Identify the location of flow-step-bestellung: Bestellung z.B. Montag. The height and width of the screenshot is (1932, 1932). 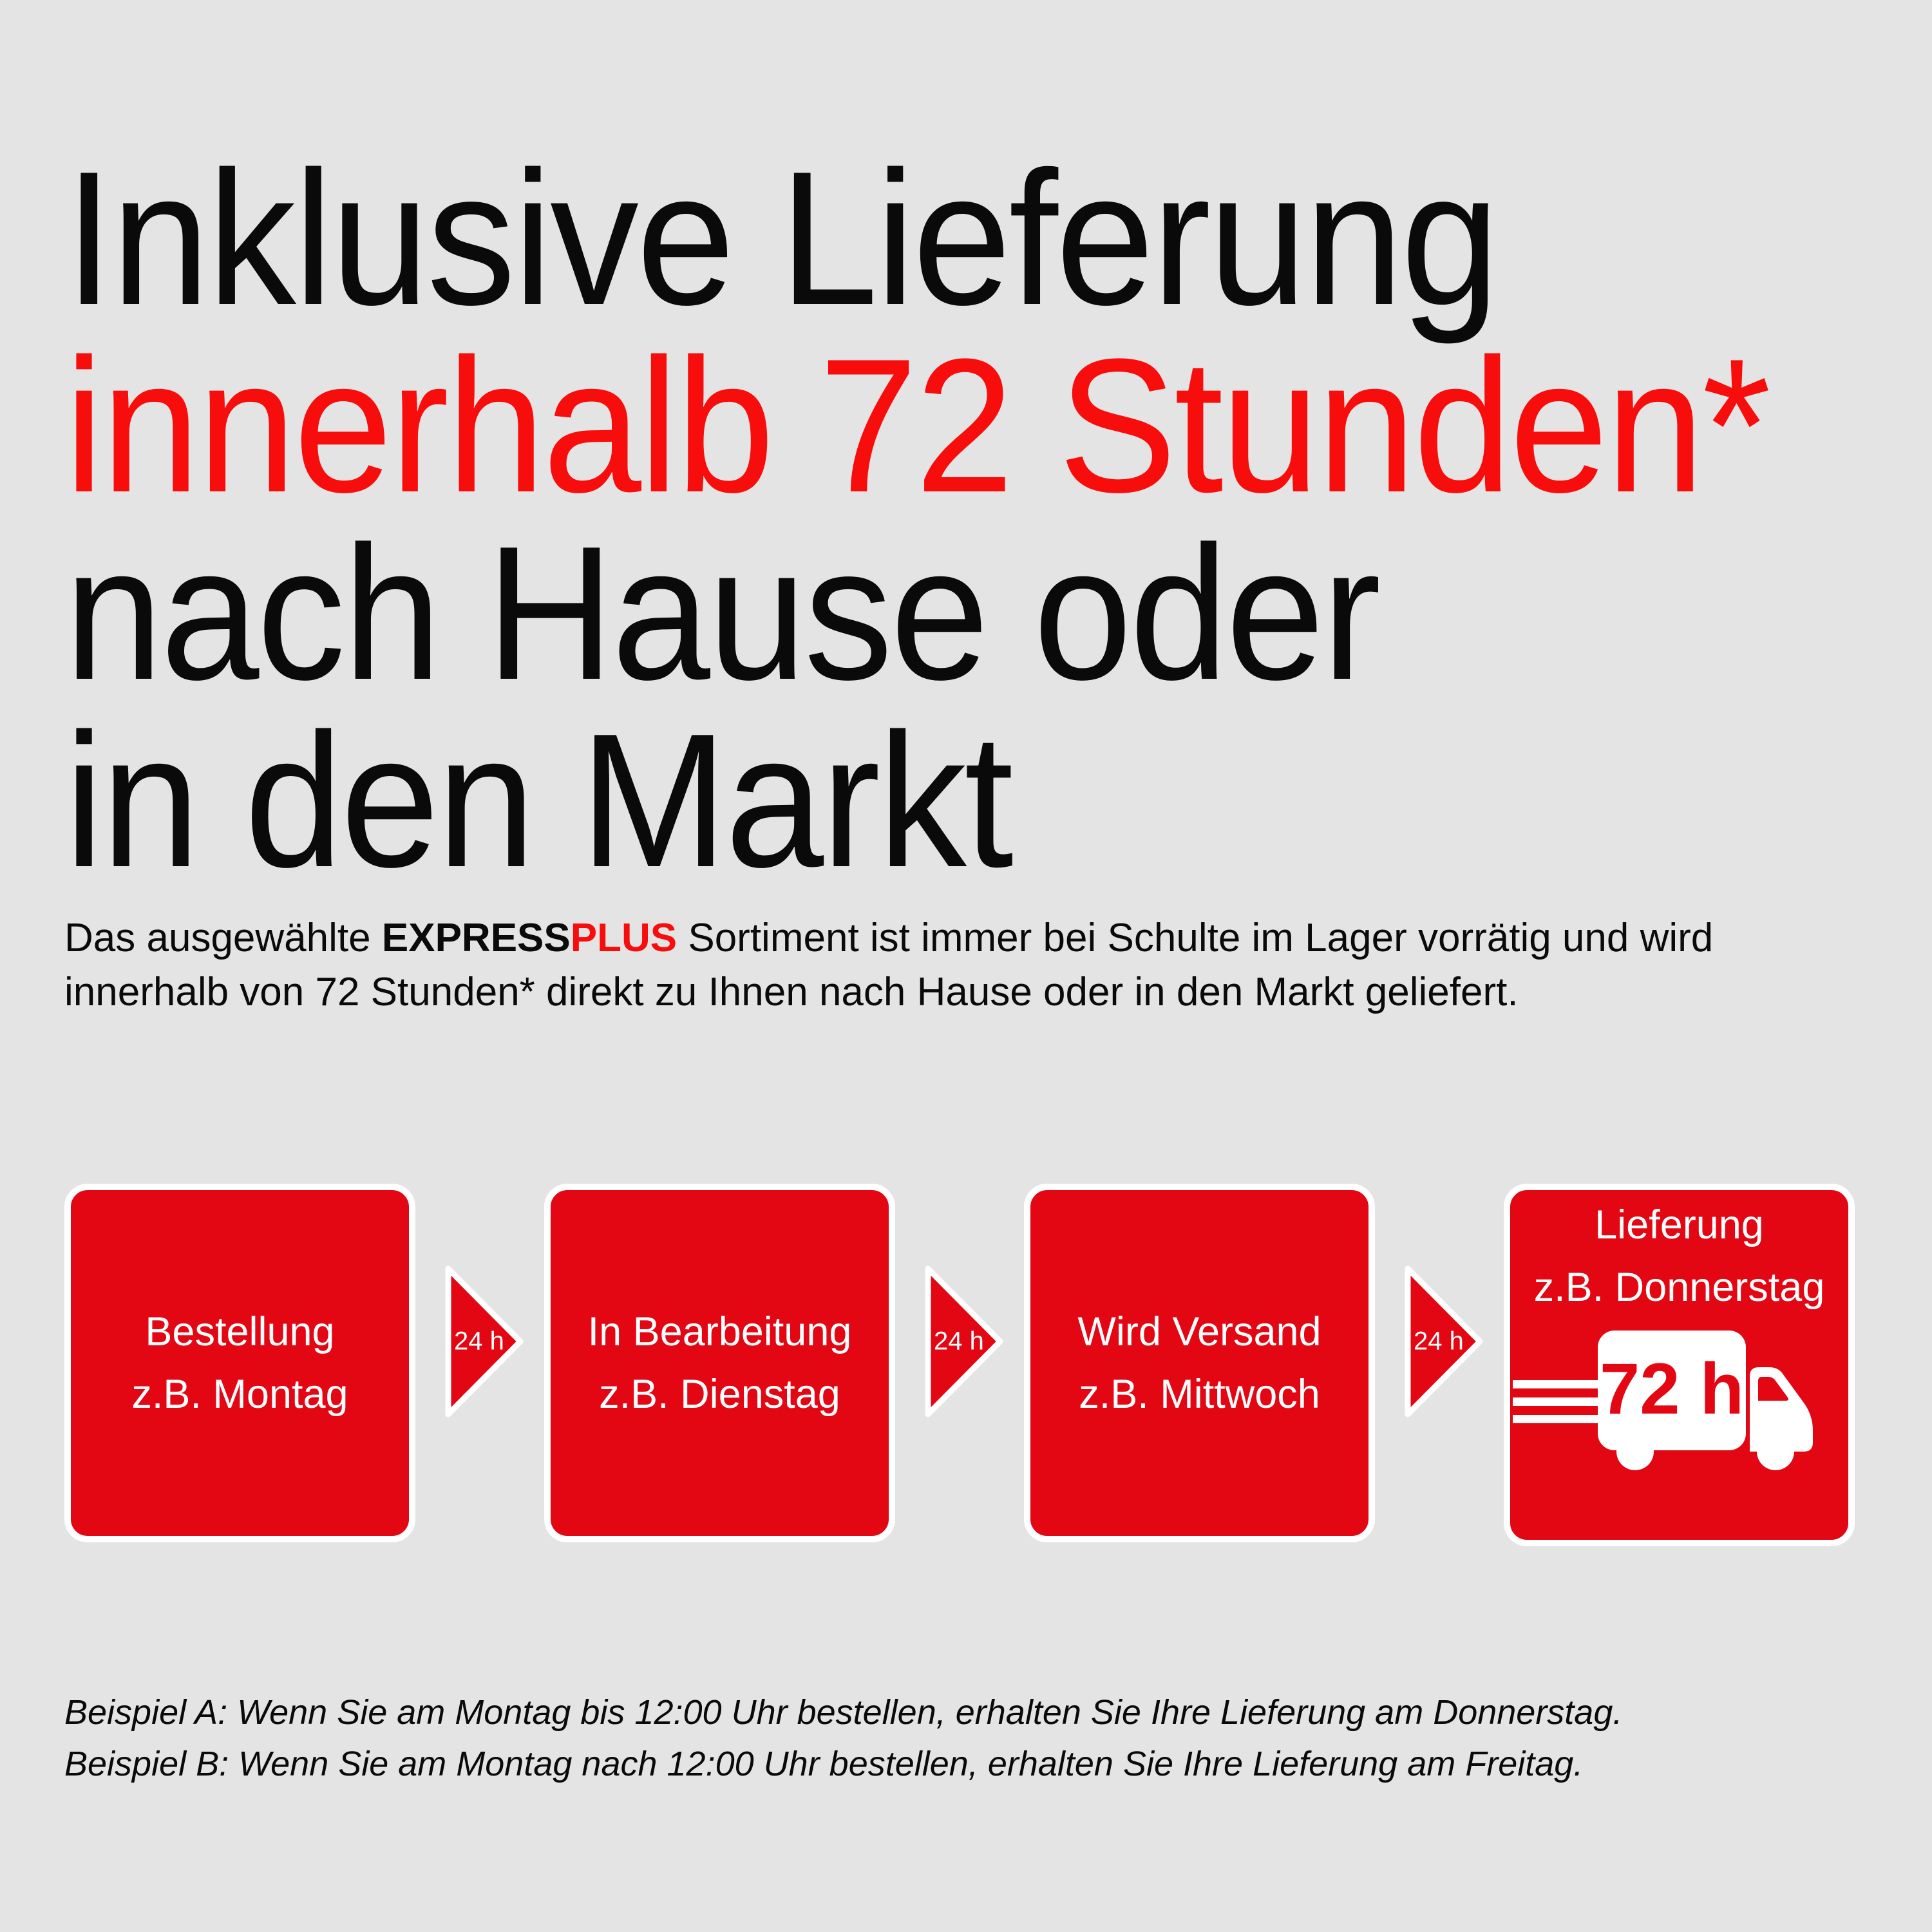
(240, 1363).